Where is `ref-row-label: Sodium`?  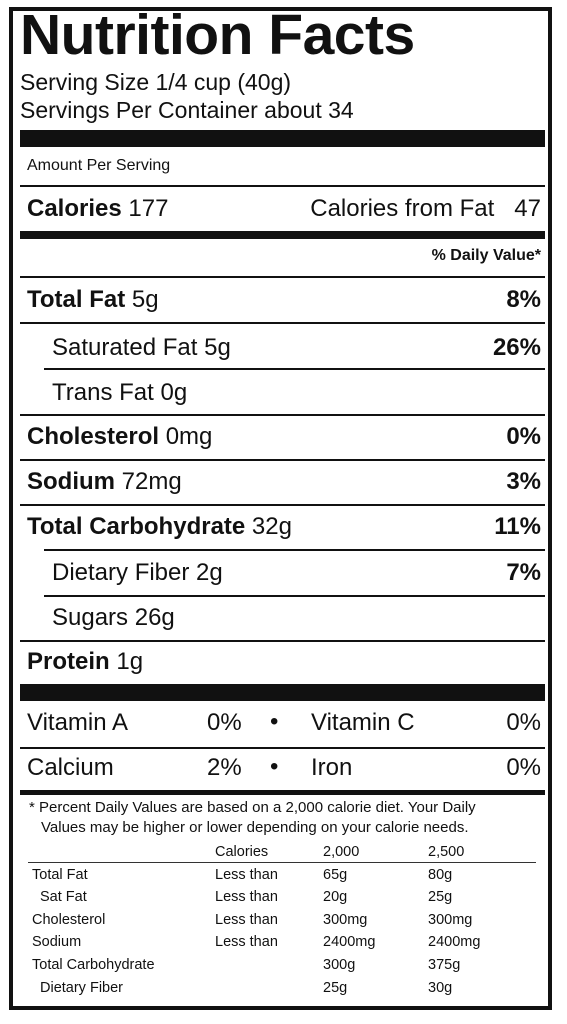 ref-row-label: Sodium is located at coordinates (57, 942).